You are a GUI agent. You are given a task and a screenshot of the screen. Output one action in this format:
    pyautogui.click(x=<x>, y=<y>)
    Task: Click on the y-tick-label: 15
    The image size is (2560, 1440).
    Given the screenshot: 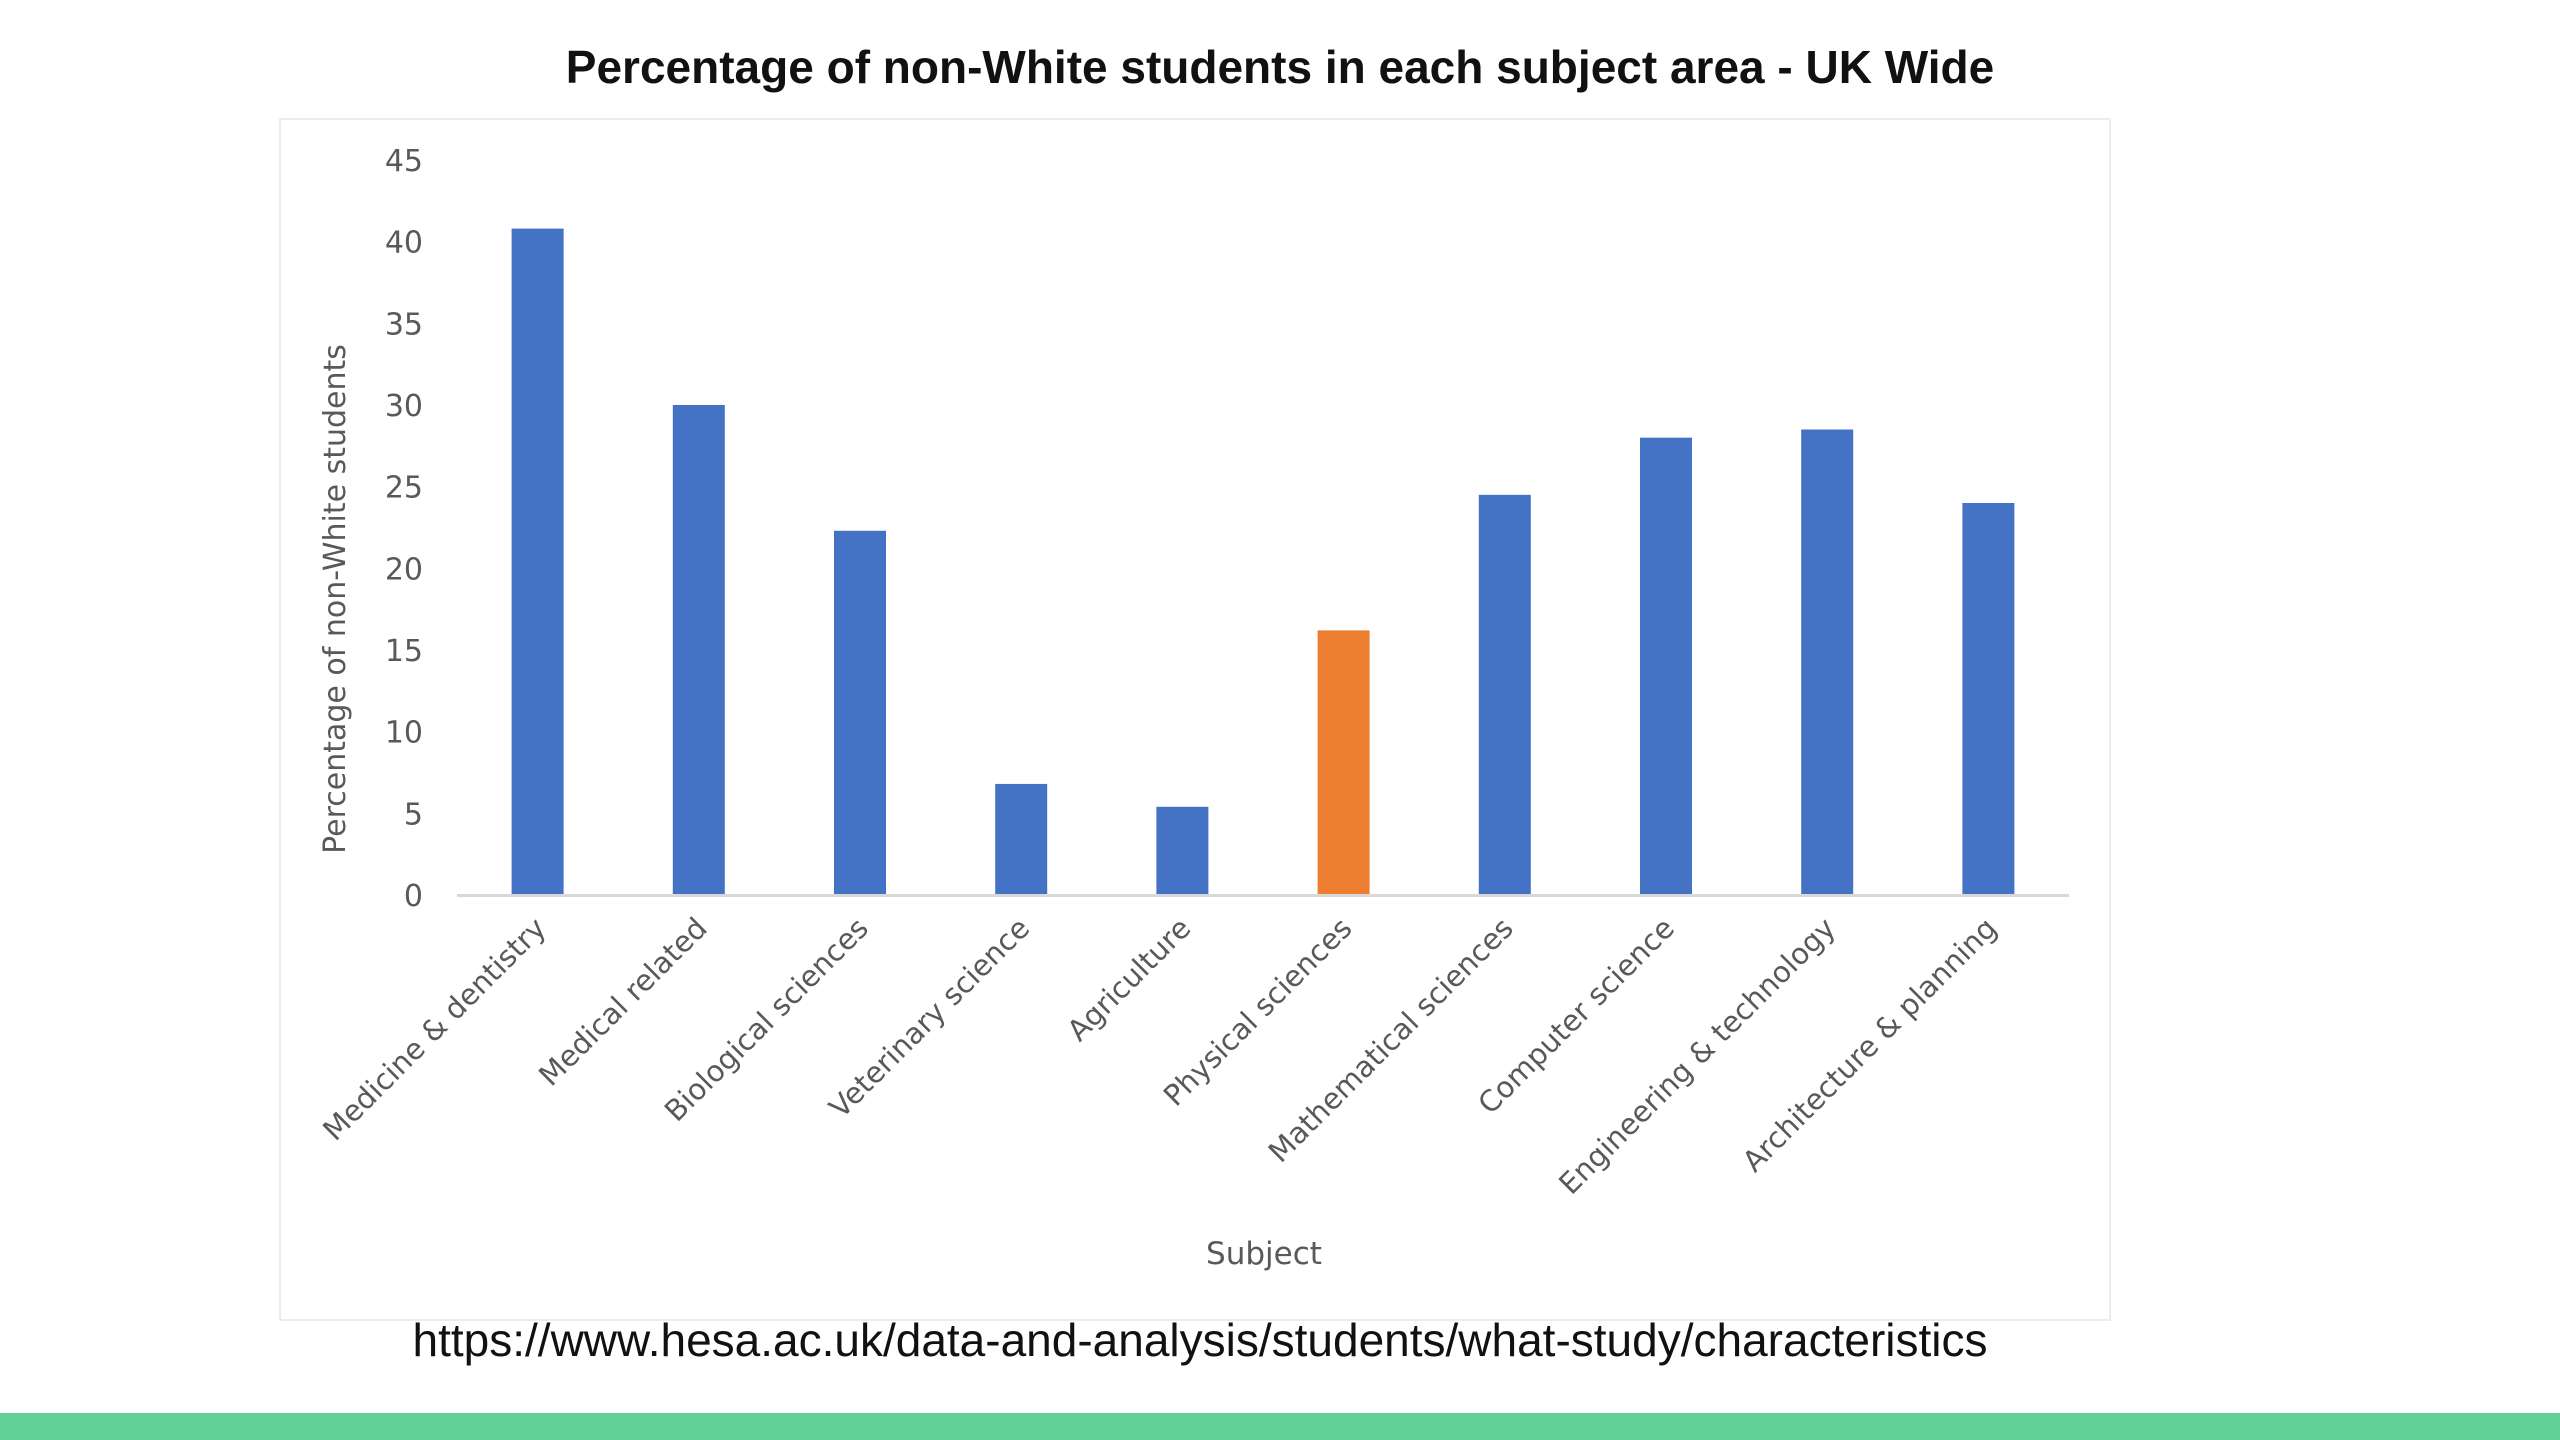 What is the action you would take?
    pyautogui.click(x=404, y=651)
    